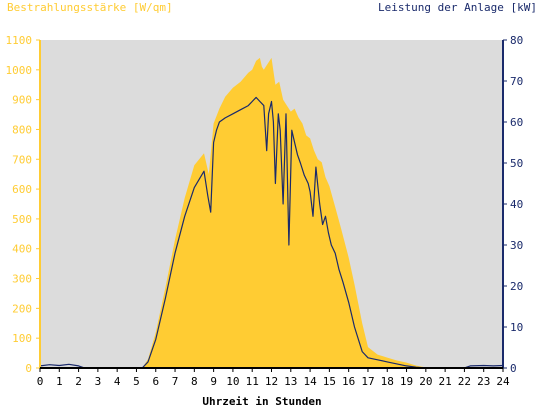  Describe the element at coordinates (213, 381) in the screenshot. I see `x-tick-label: 9` at that location.